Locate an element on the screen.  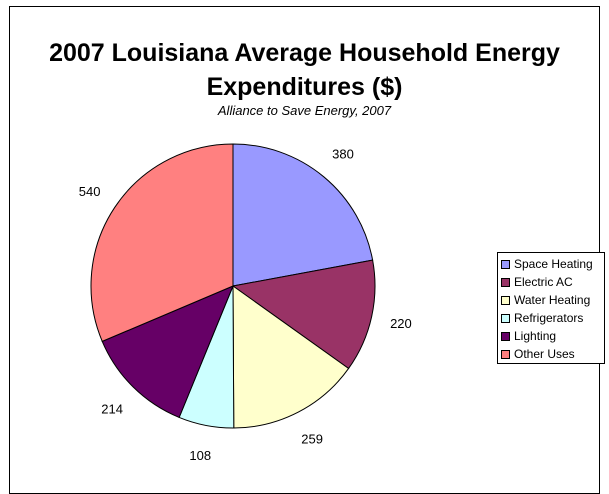
slice-value-label-2: 259 is located at coordinates (312, 439).